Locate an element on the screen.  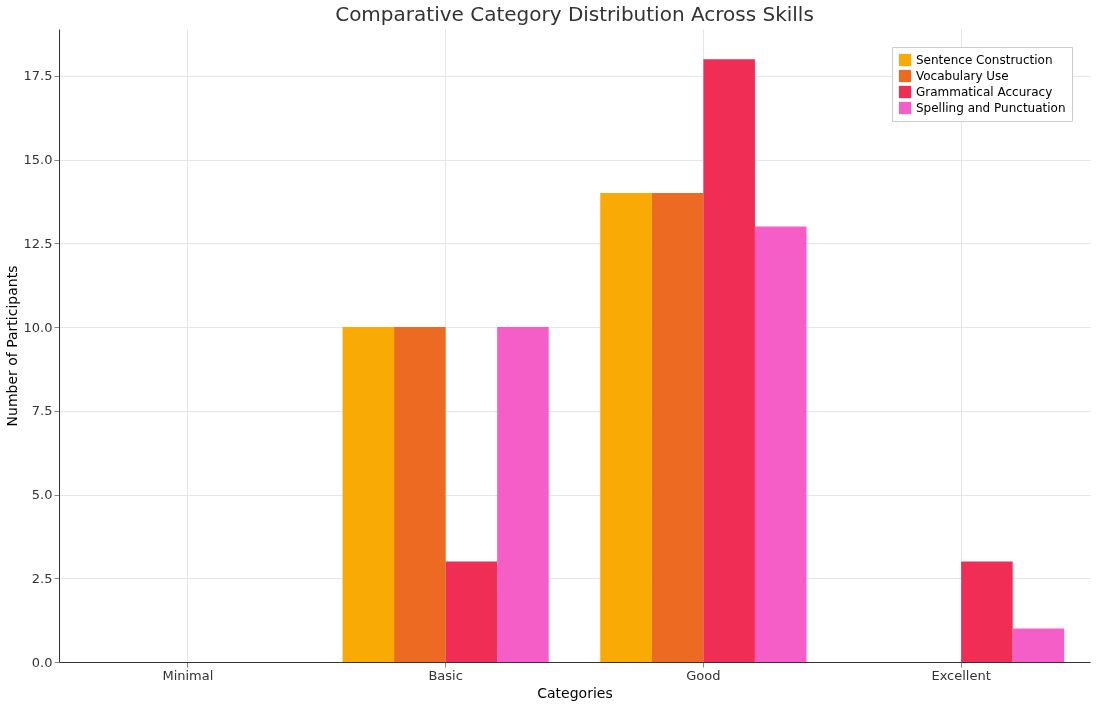
legend-label: Sentence Construction is located at coordinates (984, 60).